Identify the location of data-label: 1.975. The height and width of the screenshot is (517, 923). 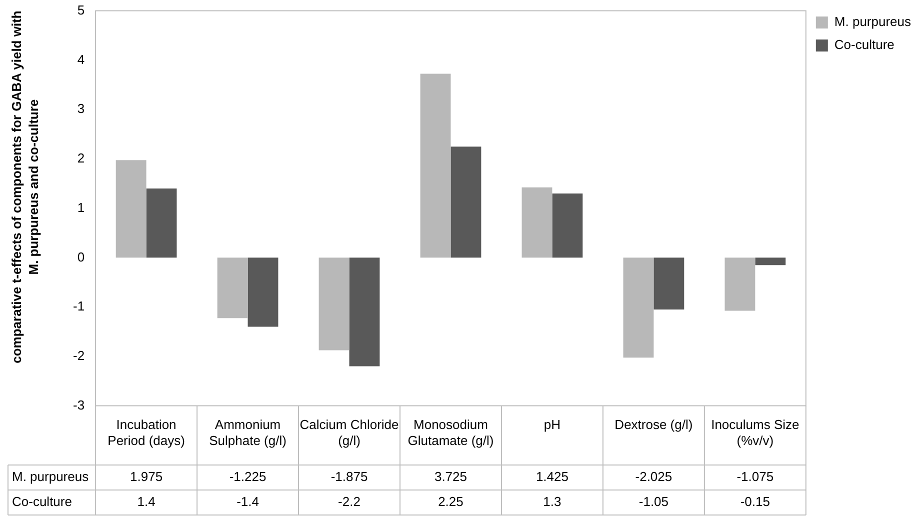
(146, 476).